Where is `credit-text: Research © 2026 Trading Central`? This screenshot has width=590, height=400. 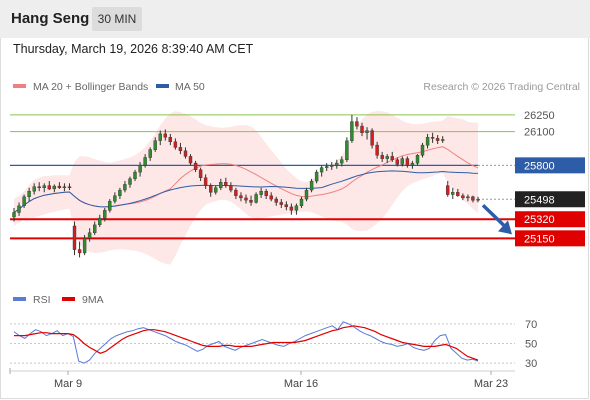
credit-text: Research © 2026 Trading Central is located at coordinates (501, 87).